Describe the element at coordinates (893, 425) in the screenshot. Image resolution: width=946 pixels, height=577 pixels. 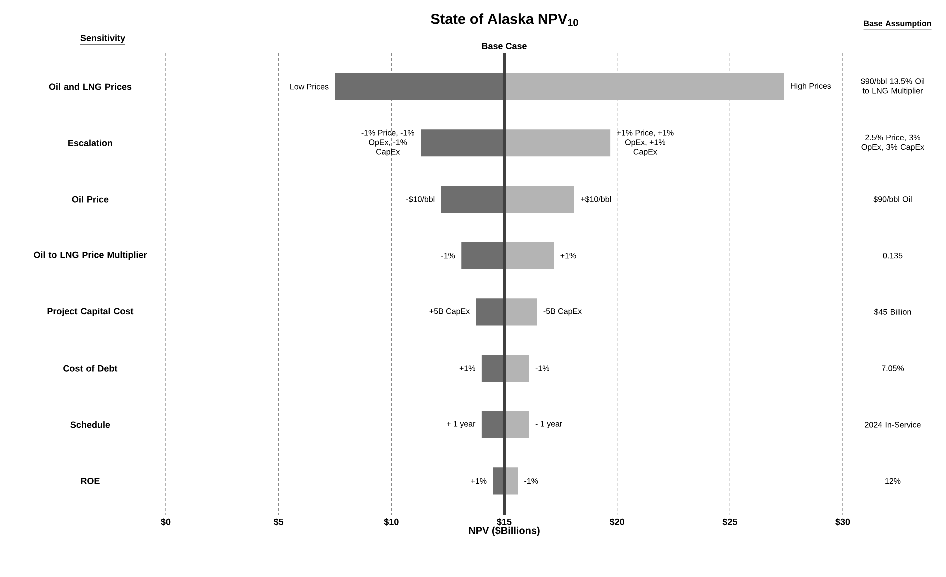
I see `text: 2024 In-Service` at that location.